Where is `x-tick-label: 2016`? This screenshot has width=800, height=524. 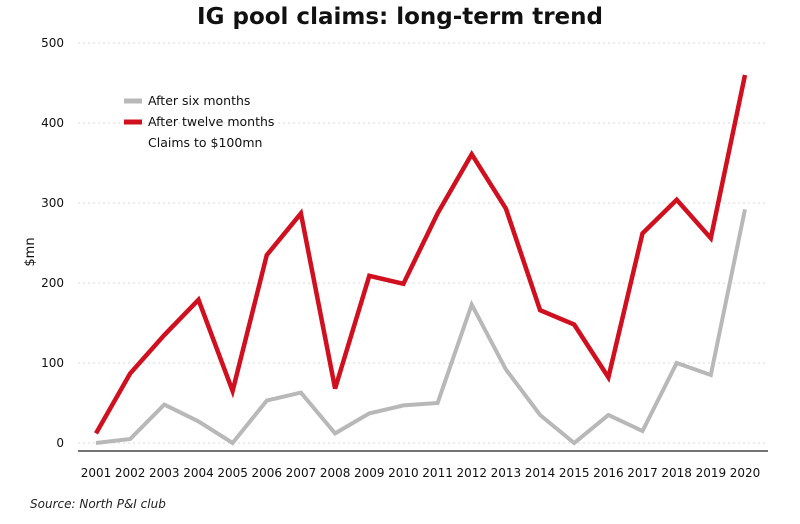
x-tick-label: 2016 is located at coordinates (608, 473).